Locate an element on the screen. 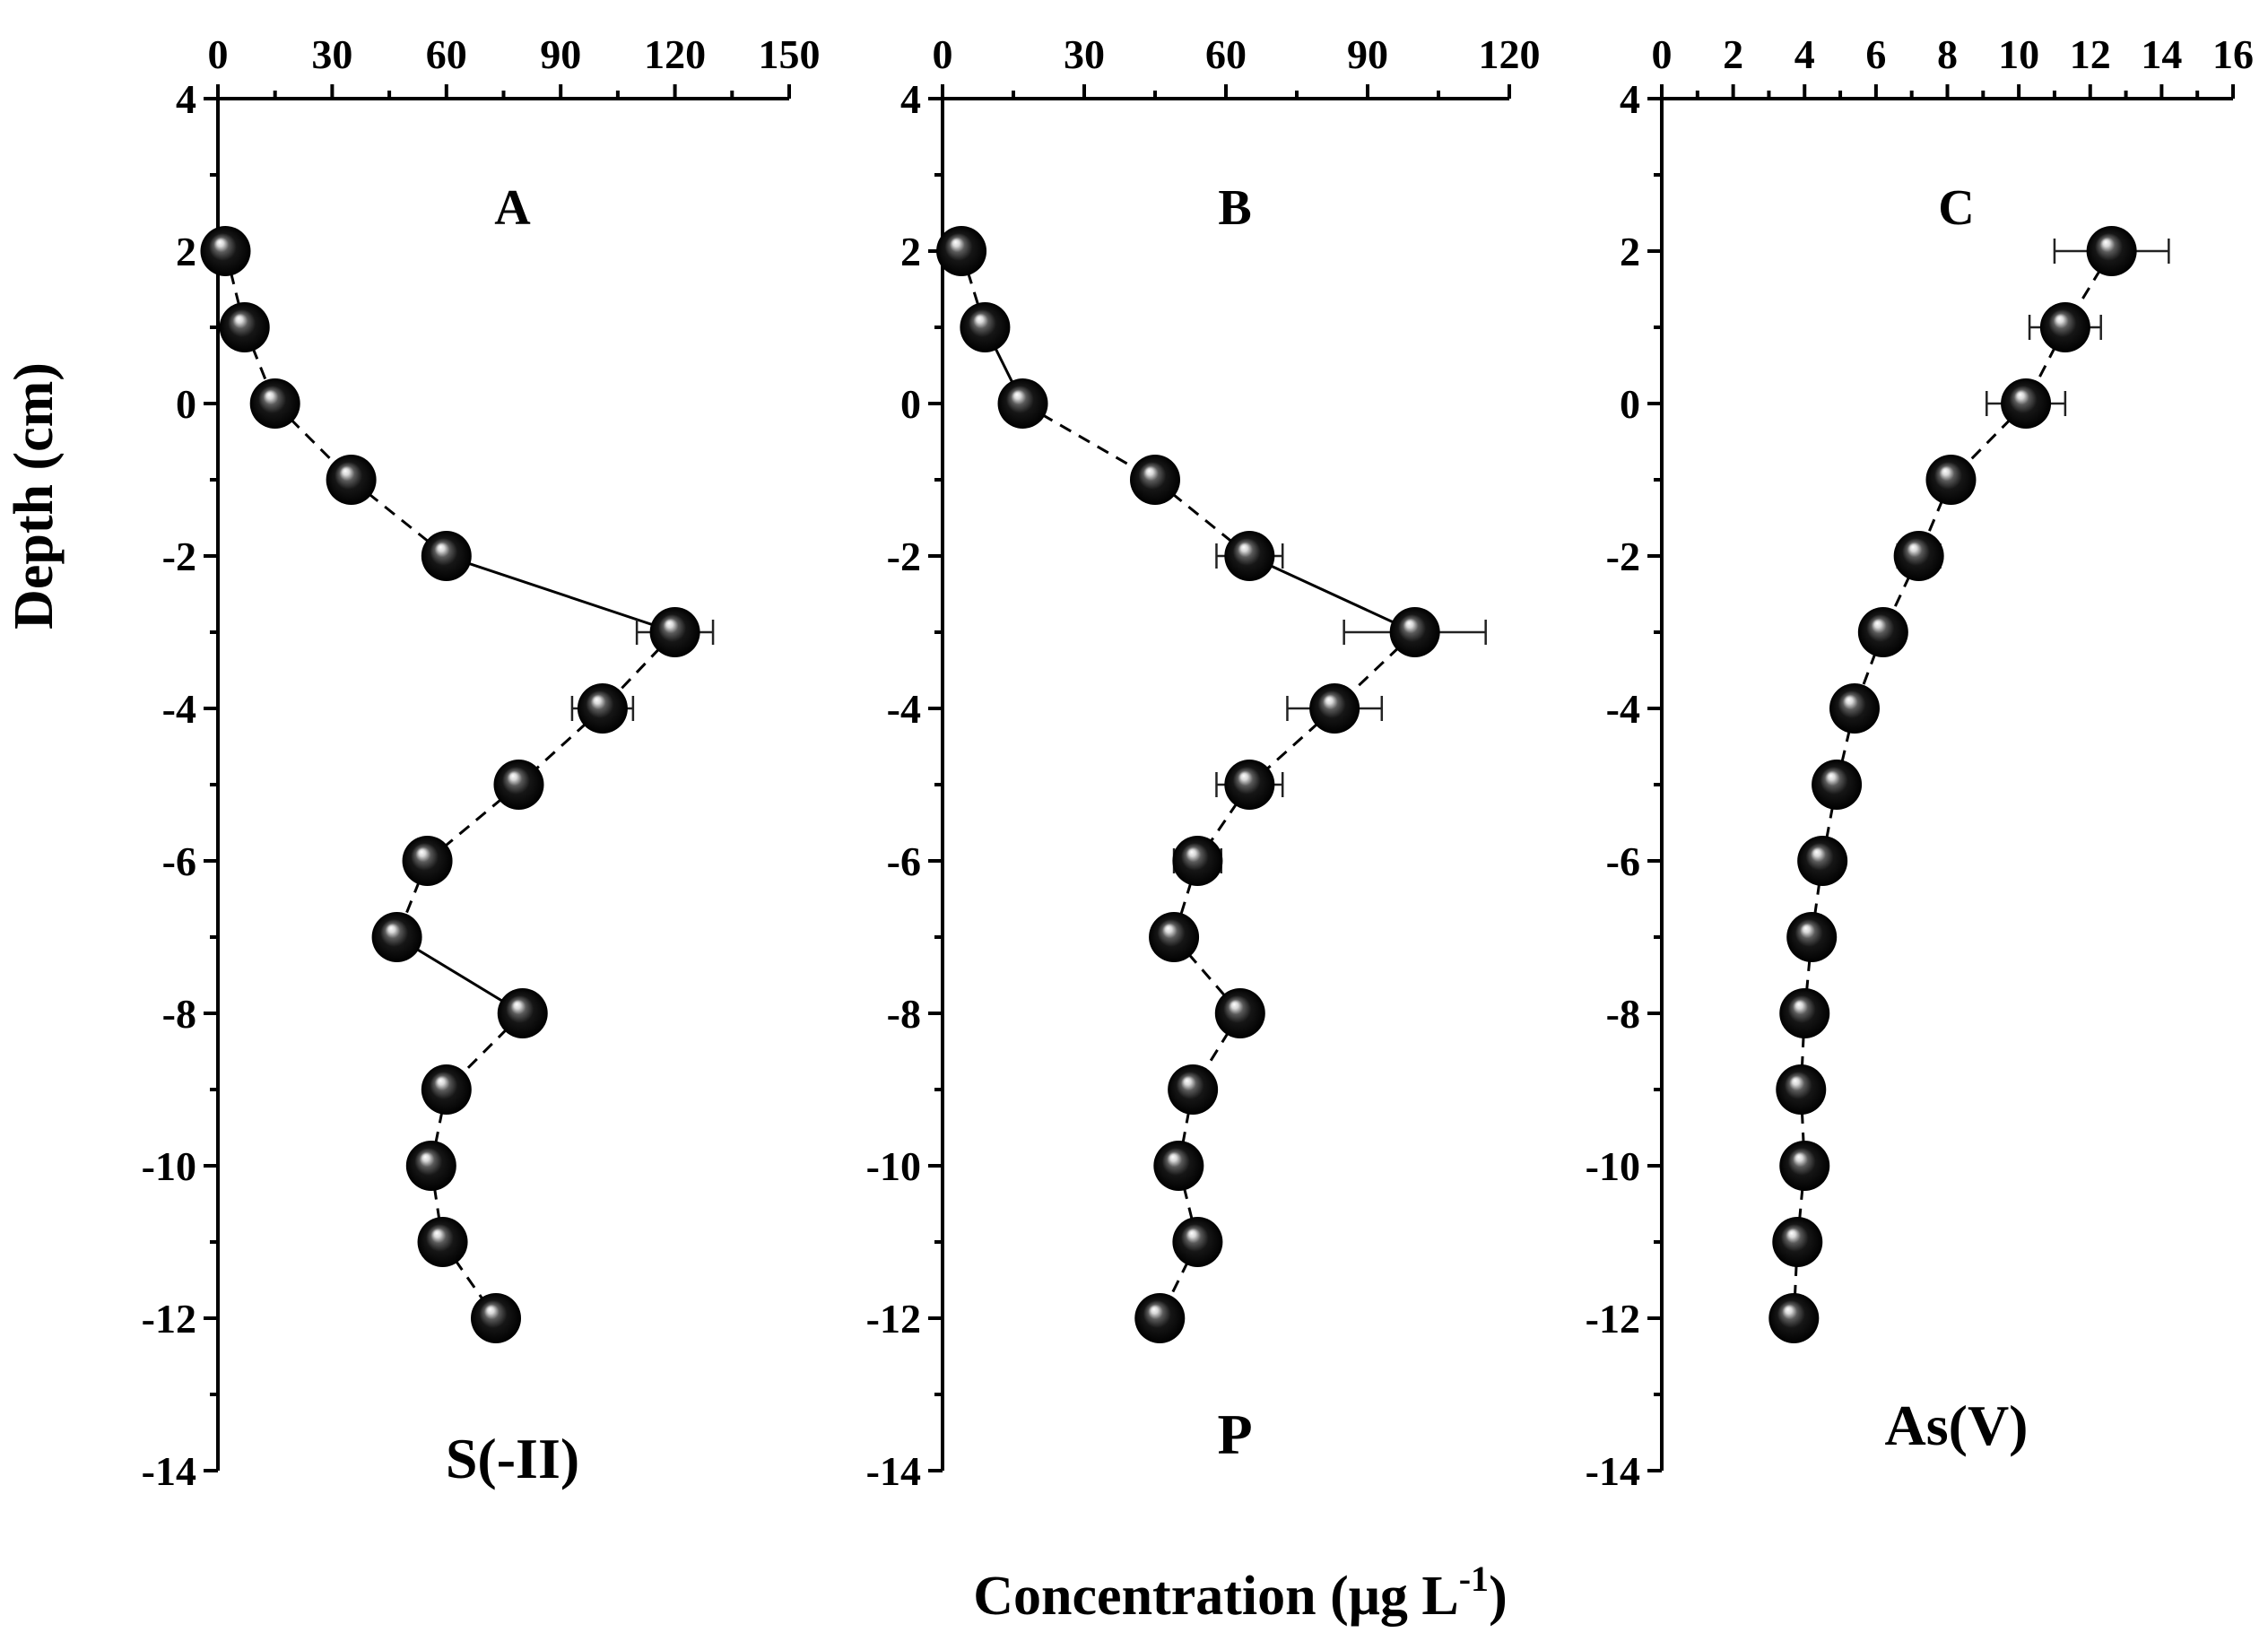  panel-letter: B is located at coordinates (1234, 208).